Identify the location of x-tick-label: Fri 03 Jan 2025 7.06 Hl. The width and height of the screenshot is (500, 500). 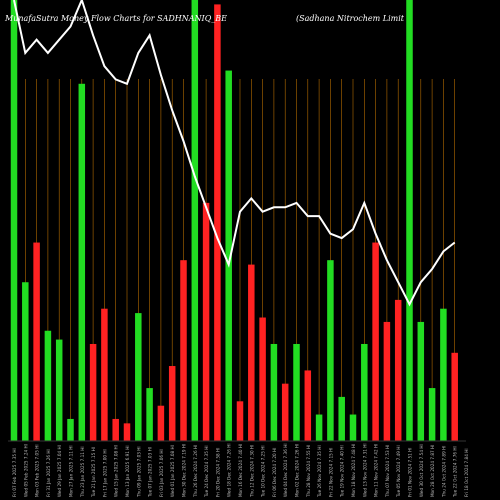
(161, 473).